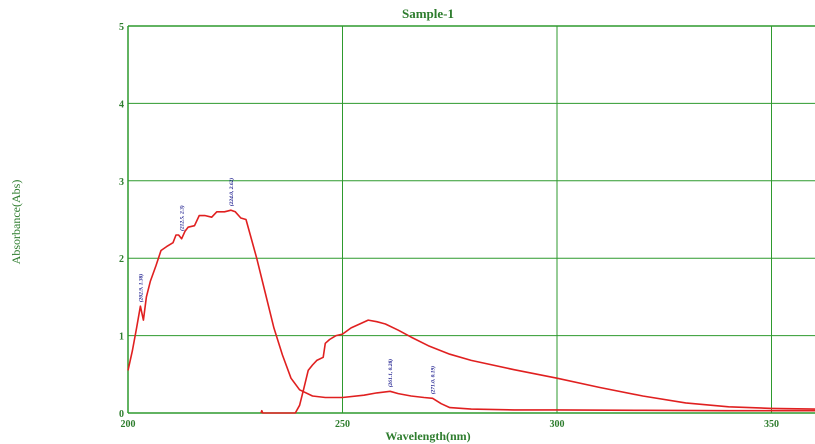 Image resolution: width=815 pixels, height=444 pixels. What do you see at coordinates (121, 221) in the screenshot?
I see `y-axis-ticks: 0 1 2 3 4 5` at bounding box center [121, 221].